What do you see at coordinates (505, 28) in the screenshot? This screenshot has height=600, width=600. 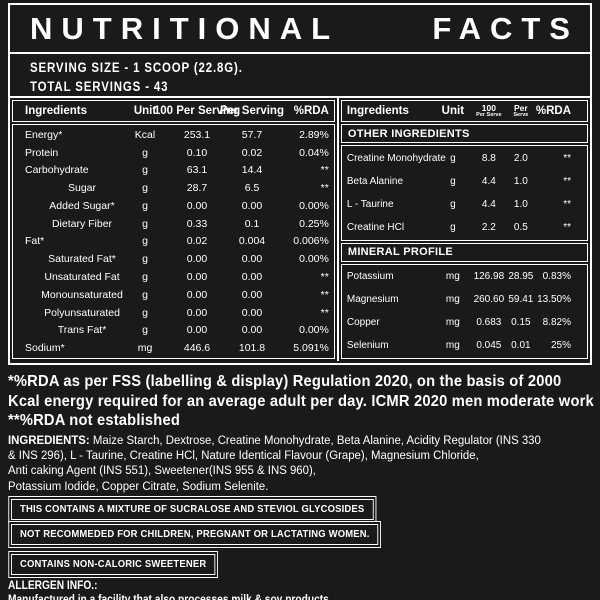 I see `title-word-facts: FACTS` at bounding box center [505, 28].